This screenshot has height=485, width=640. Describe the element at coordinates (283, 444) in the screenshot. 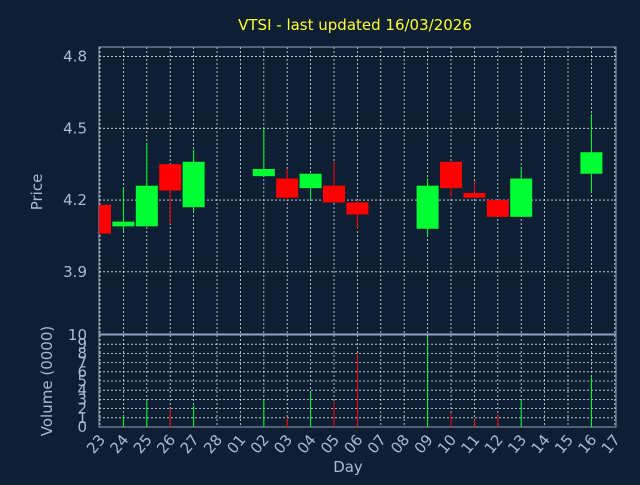

I see `day-tick-label: 03` at that location.